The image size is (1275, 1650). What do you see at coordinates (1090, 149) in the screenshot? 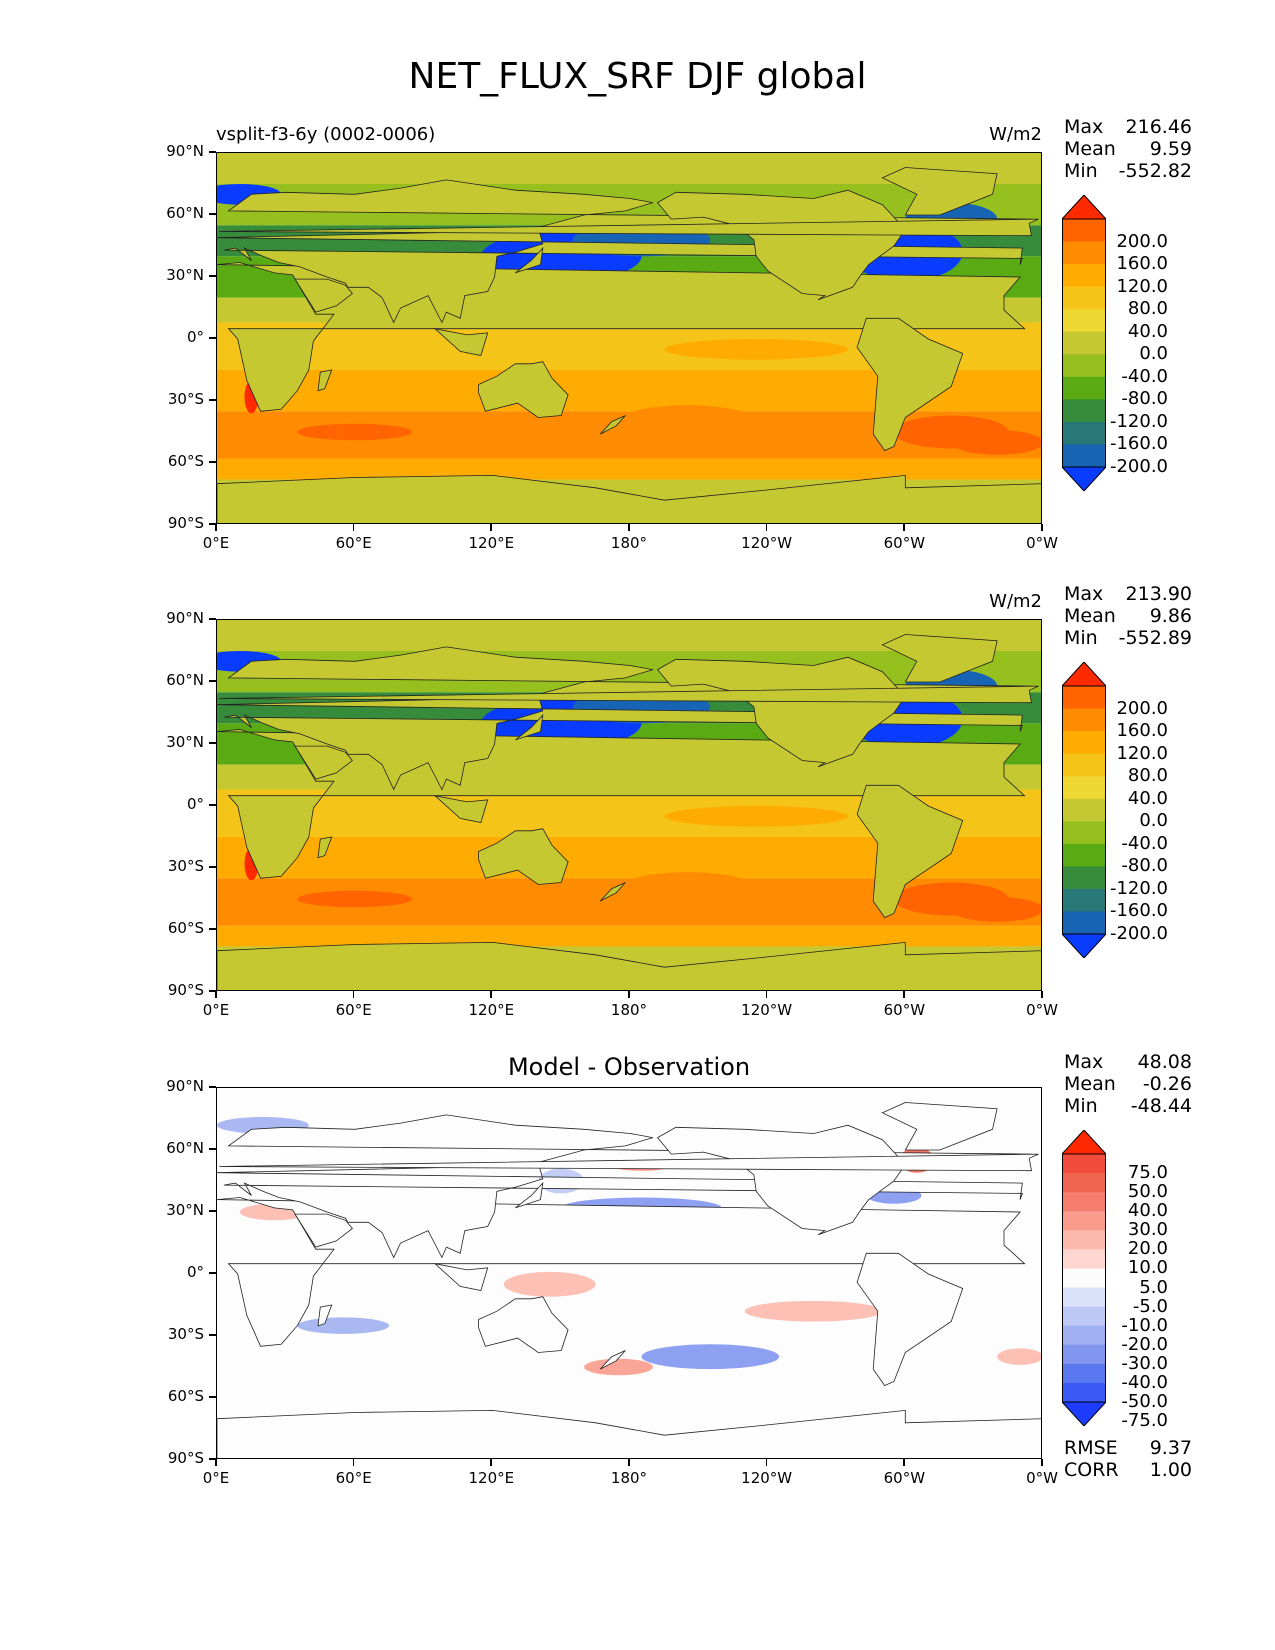
I see `stat-label: Mean` at bounding box center [1090, 149].